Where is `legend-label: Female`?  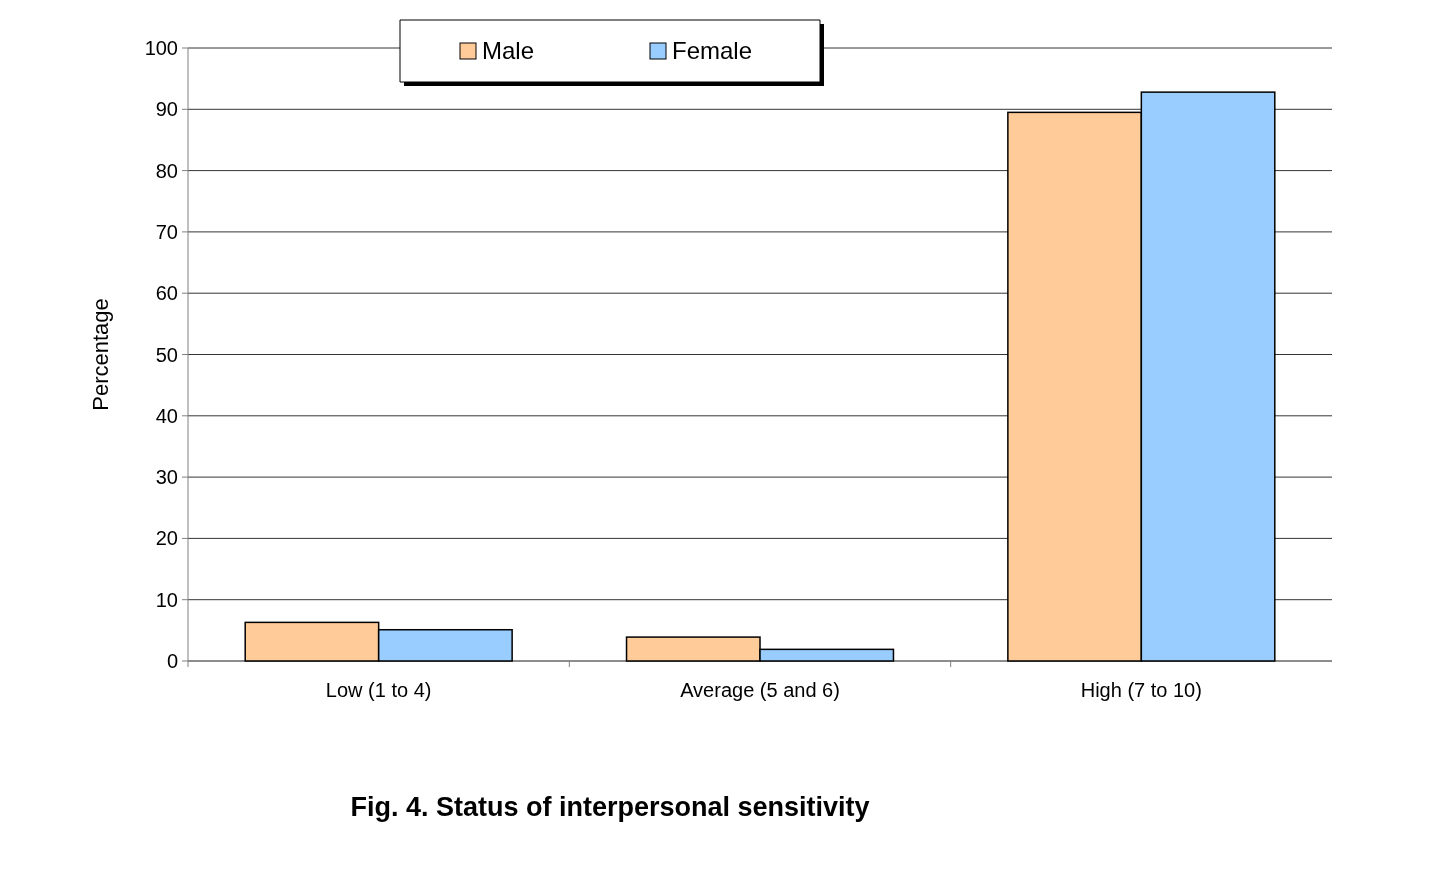 legend-label: Female is located at coordinates (712, 51).